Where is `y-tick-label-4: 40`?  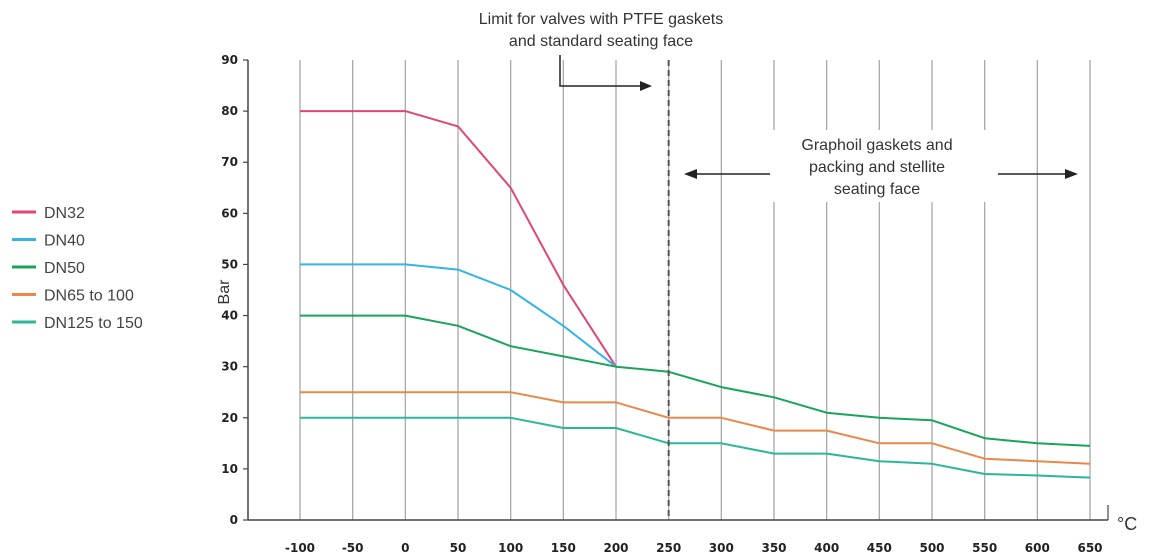 y-tick-label-4: 40 is located at coordinates (229, 316).